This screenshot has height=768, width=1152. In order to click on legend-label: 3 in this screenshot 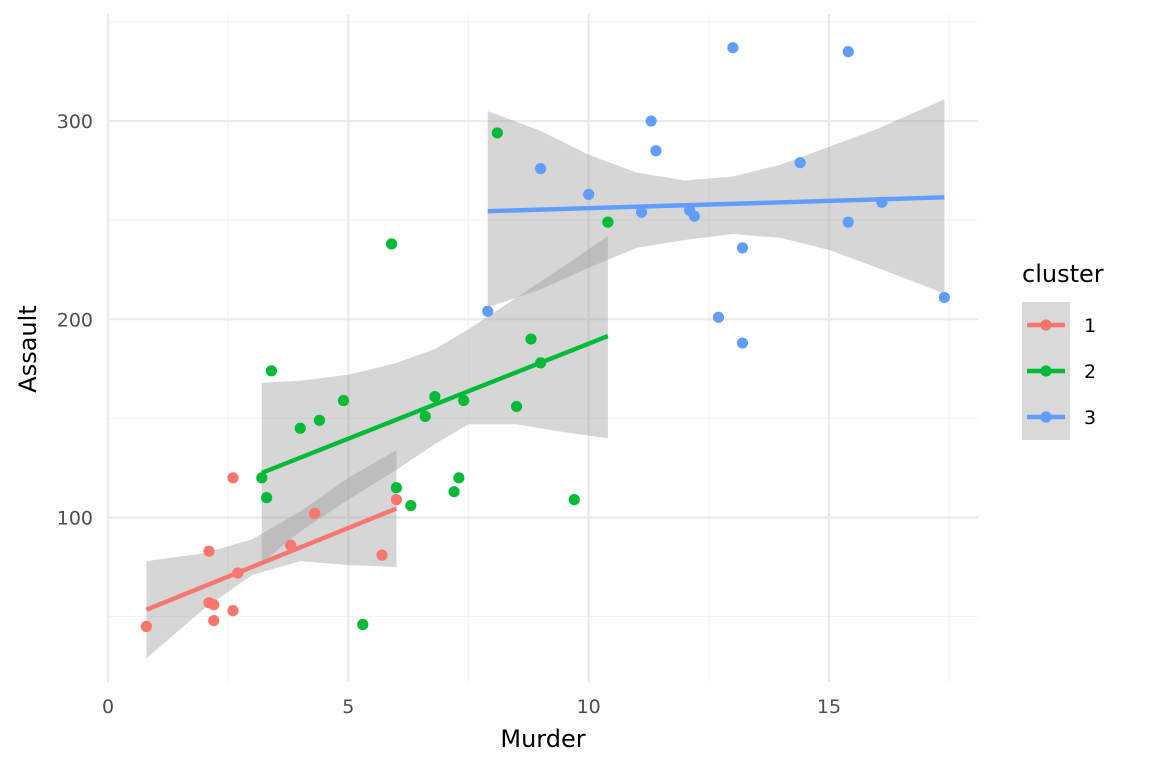, I will do `click(1090, 418)`.